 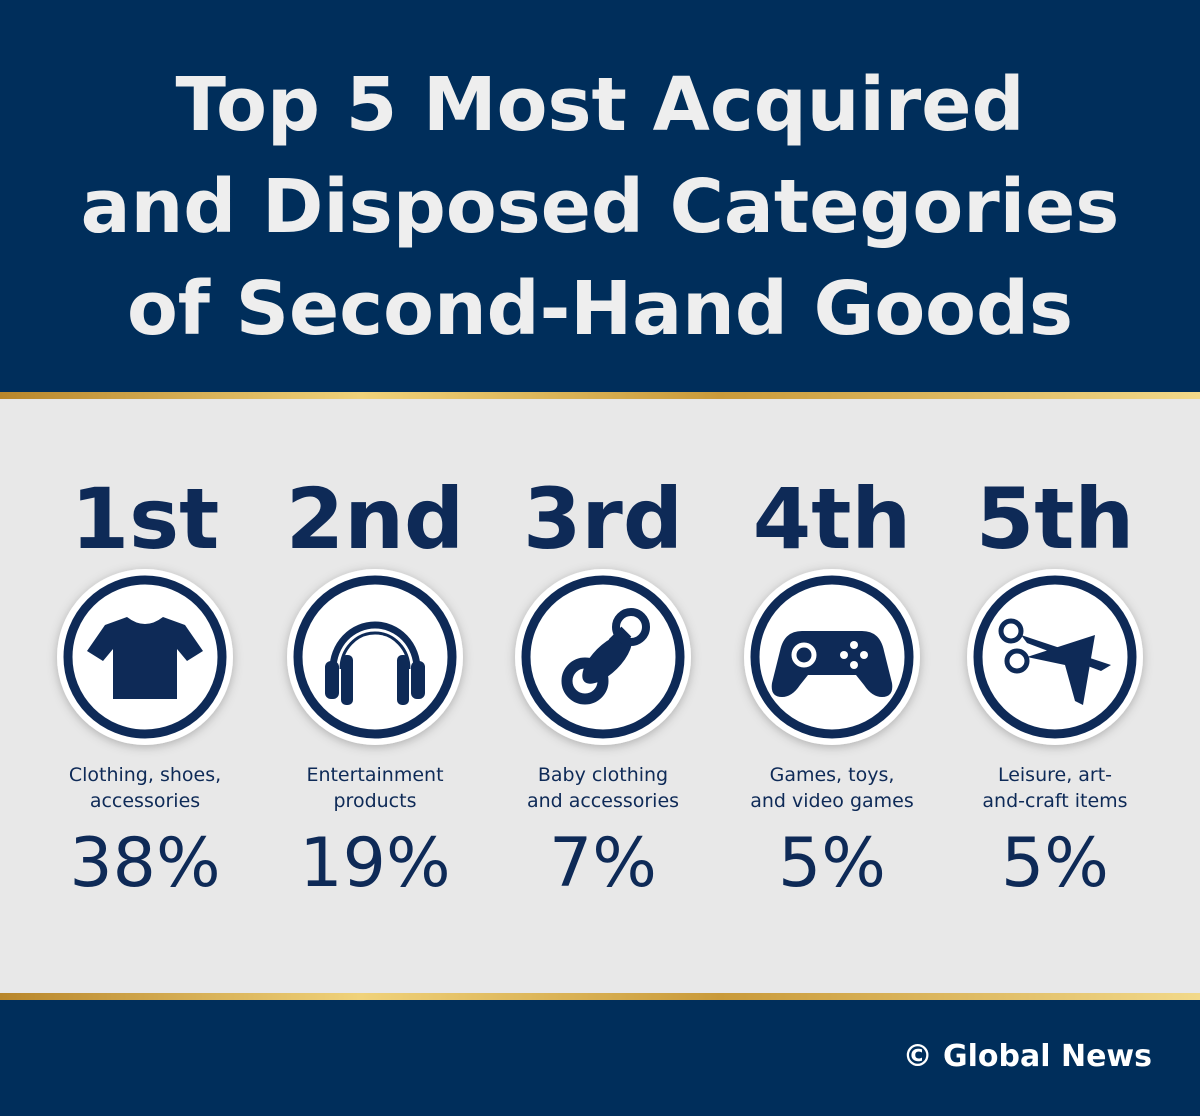 I want to click on rank: 5th, so click(x=1055, y=519).